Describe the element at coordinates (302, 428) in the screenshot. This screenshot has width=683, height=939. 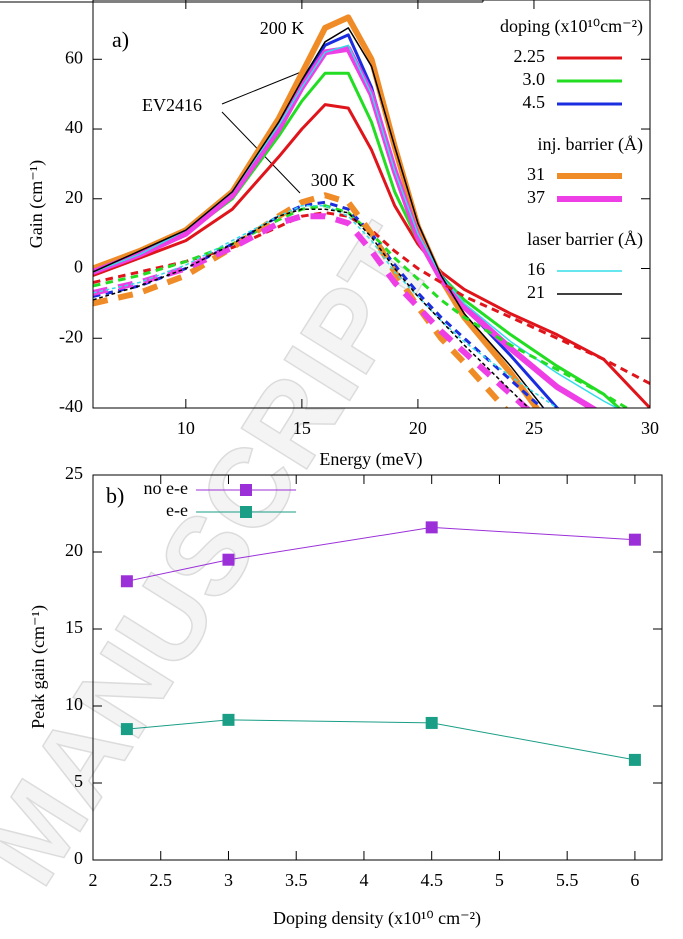
I see `x-tick-label: 15` at that location.